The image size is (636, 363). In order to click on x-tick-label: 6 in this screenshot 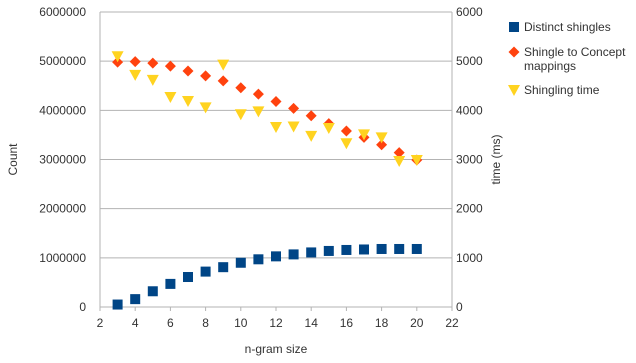, I will do `click(170, 323)`.